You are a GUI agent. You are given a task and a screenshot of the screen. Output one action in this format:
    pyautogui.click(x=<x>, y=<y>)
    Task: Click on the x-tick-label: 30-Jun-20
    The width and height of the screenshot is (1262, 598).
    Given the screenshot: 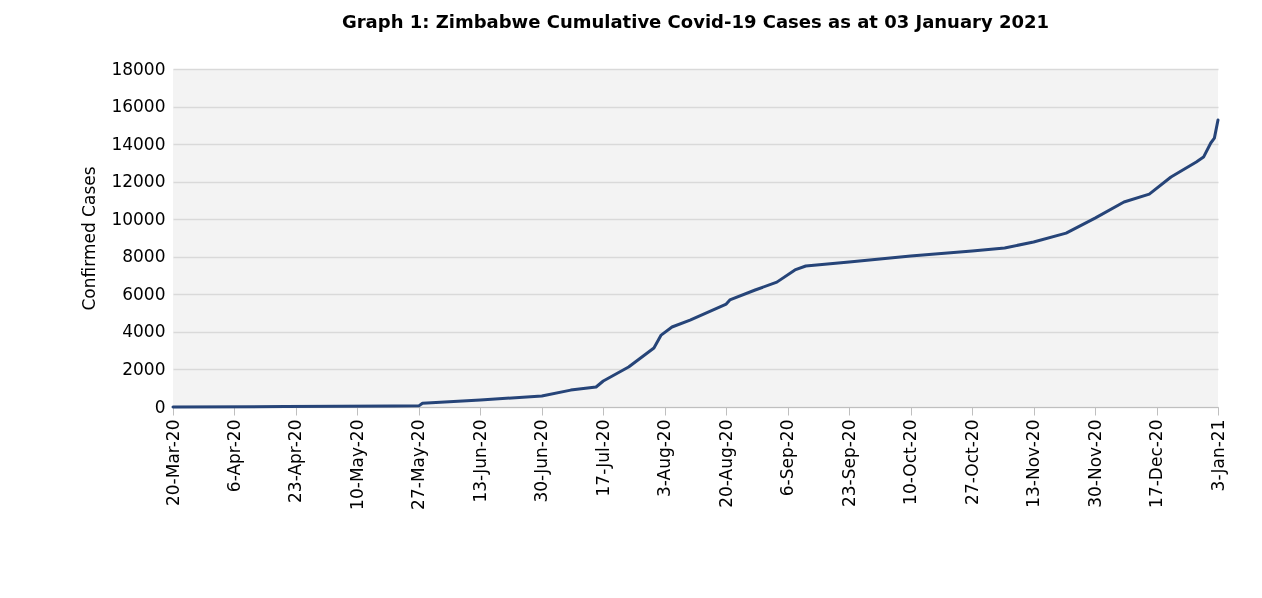 What is the action you would take?
    pyautogui.click(x=541, y=461)
    